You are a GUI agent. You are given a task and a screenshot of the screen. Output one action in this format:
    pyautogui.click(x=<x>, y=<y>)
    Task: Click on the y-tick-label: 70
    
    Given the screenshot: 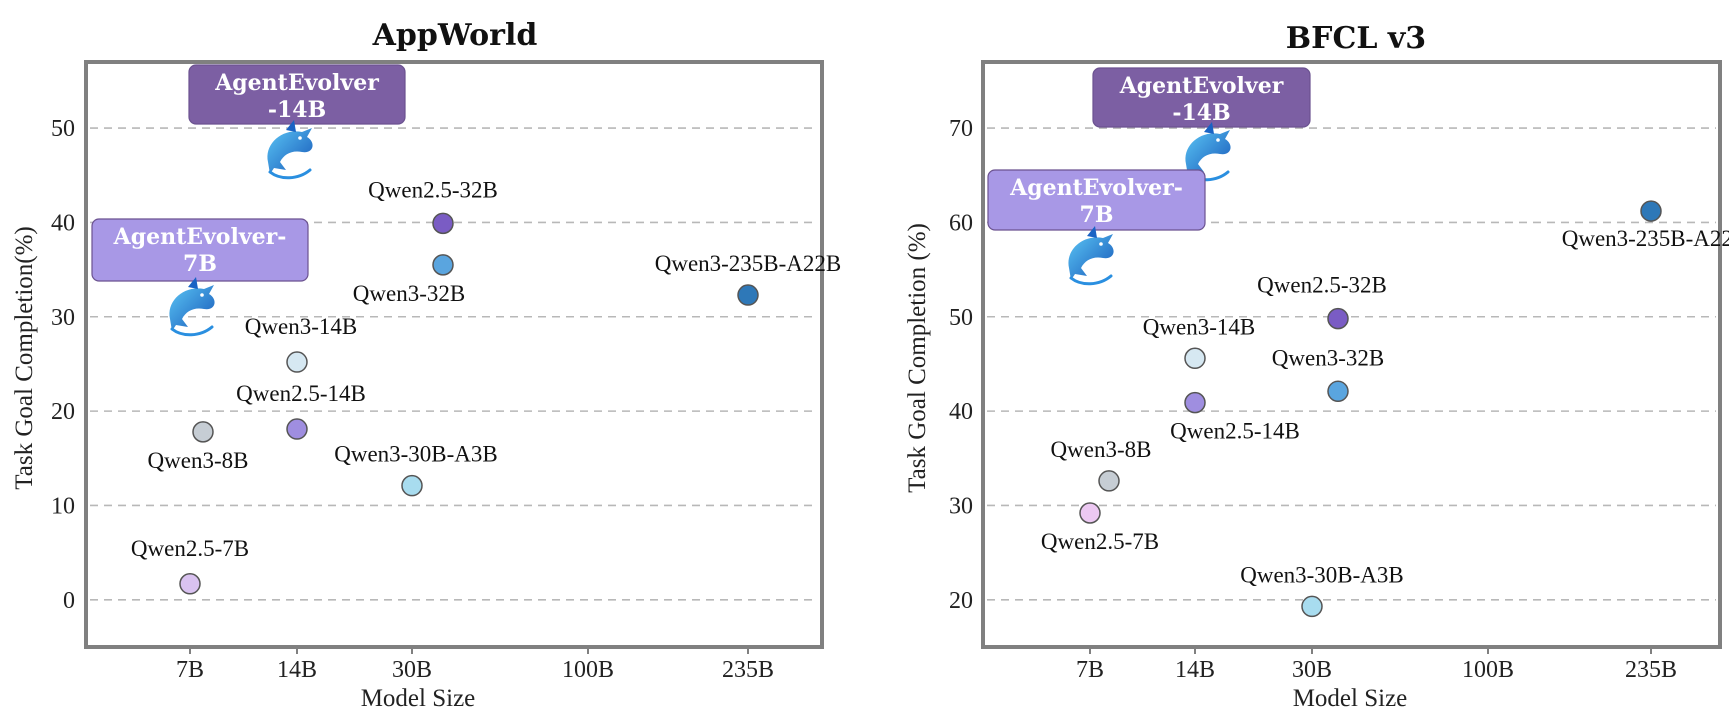 What is the action you would take?
    pyautogui.click(x=961, y=129)
    